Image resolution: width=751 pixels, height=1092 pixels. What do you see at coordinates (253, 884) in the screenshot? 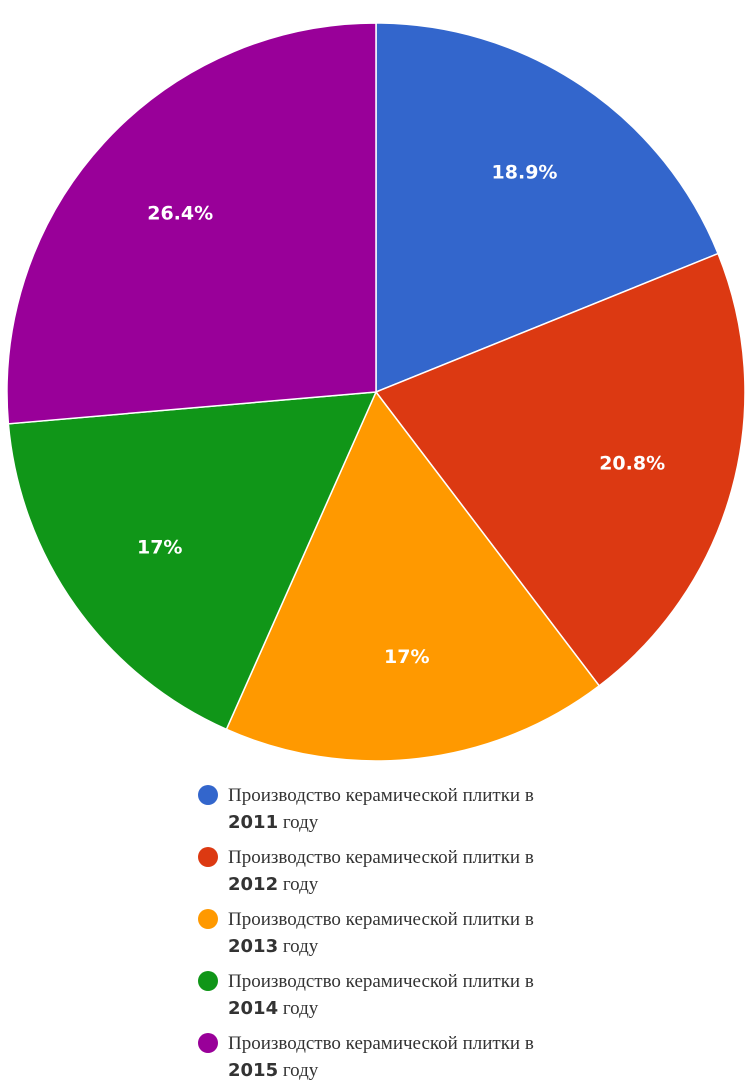
I see `legend-year: 2012` at bounding box center [253, 884].